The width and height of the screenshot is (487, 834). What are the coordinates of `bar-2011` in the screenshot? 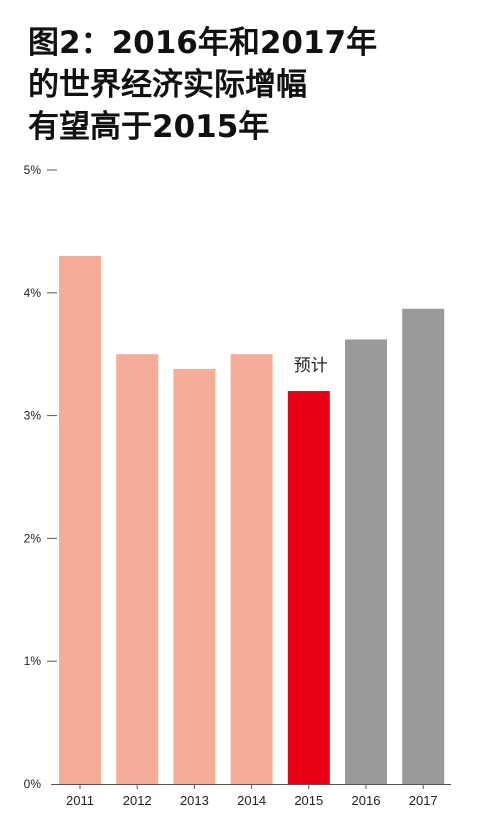 It's located at (80, 520).